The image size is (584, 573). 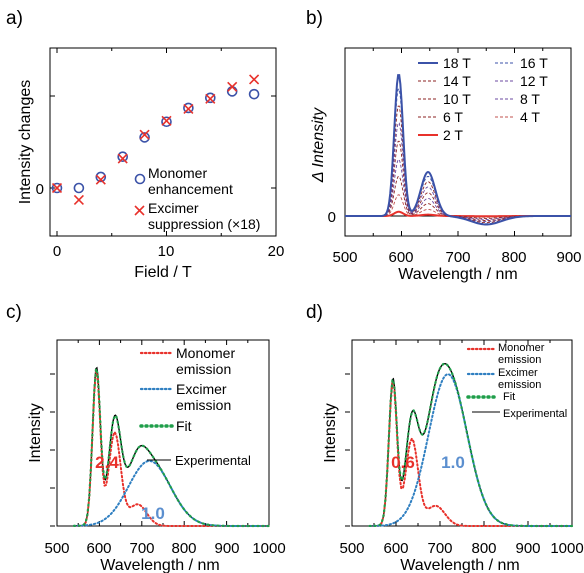 I want to click on c-legend-monomer: Monomer, so click(x=205, y=353).